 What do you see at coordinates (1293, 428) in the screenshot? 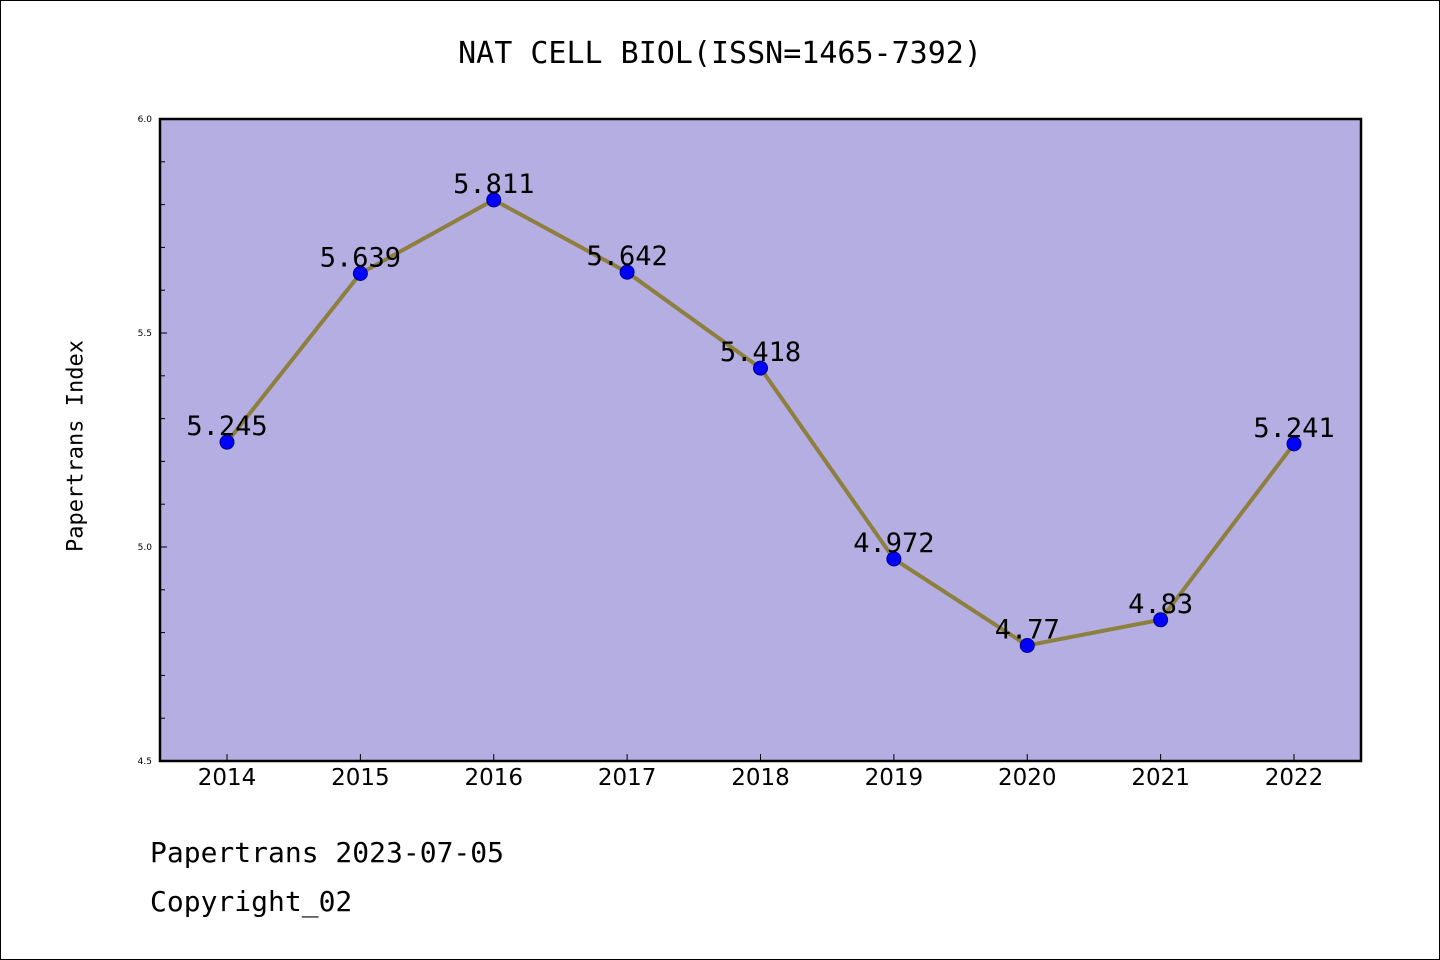
I see `data-label: 5.241` at bounding box center [1293, 428].